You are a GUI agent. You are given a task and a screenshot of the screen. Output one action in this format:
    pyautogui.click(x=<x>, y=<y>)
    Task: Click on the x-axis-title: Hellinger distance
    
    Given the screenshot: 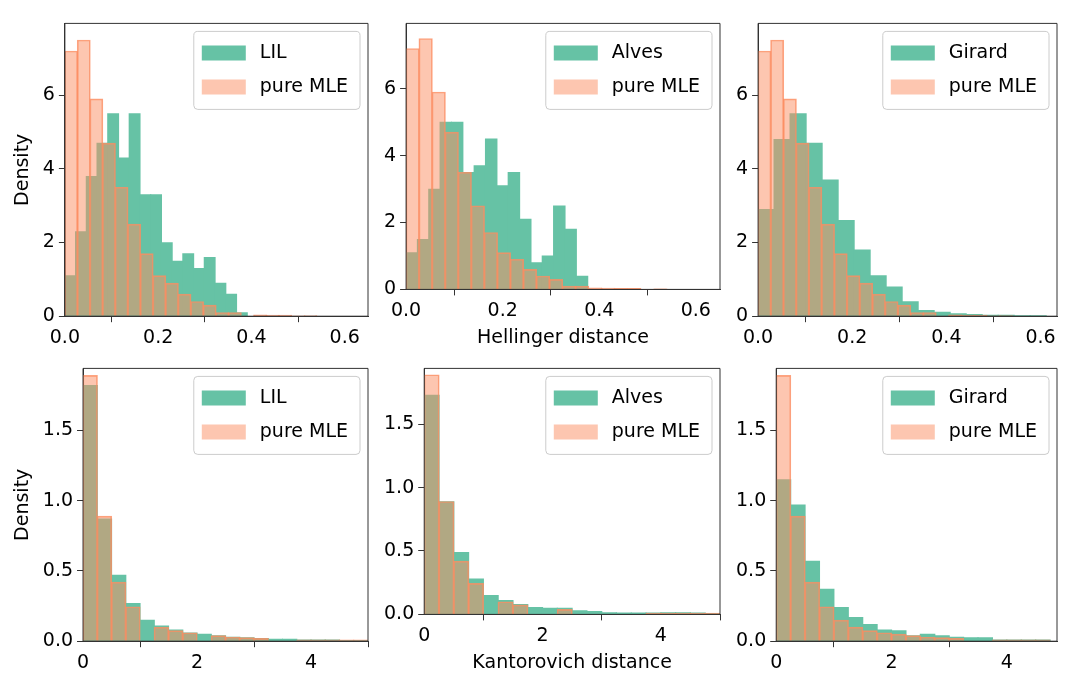 What is the action you would take?
    pyautogui.click(x=563, y=335)
    